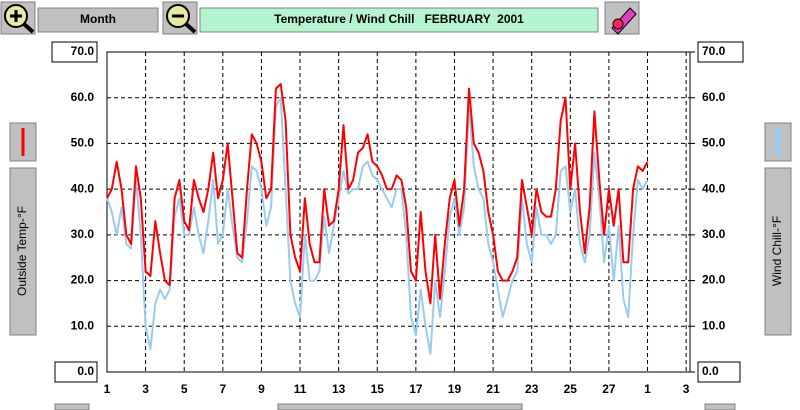 Image resolution: width=800 pixels, height=410 pixels. What do you see at coordinates (609, 389) in the screenshot?
I see `x-tick-label: 27` at bounding box center [609, 389].